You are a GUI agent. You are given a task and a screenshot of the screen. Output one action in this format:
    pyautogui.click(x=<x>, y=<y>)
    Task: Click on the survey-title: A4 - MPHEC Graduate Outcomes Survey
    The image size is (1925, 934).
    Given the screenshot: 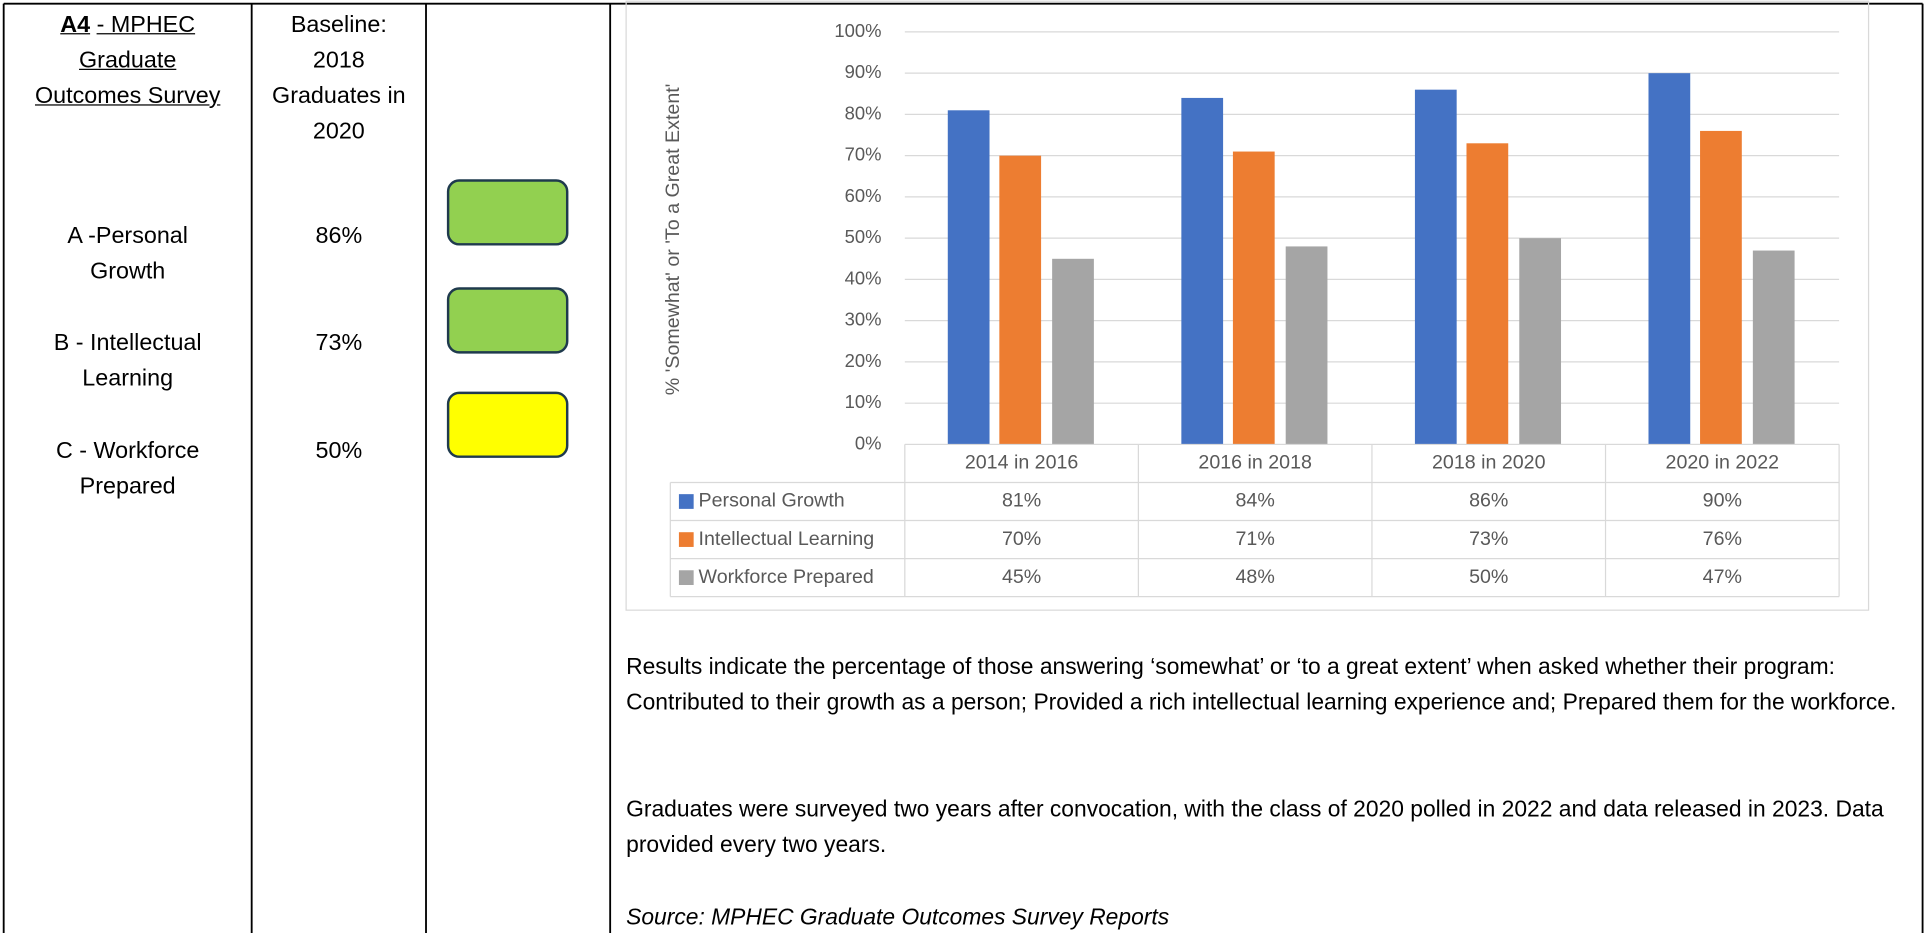 What is the action you would take?
    pyautogui.click(x=128, y=60)
    